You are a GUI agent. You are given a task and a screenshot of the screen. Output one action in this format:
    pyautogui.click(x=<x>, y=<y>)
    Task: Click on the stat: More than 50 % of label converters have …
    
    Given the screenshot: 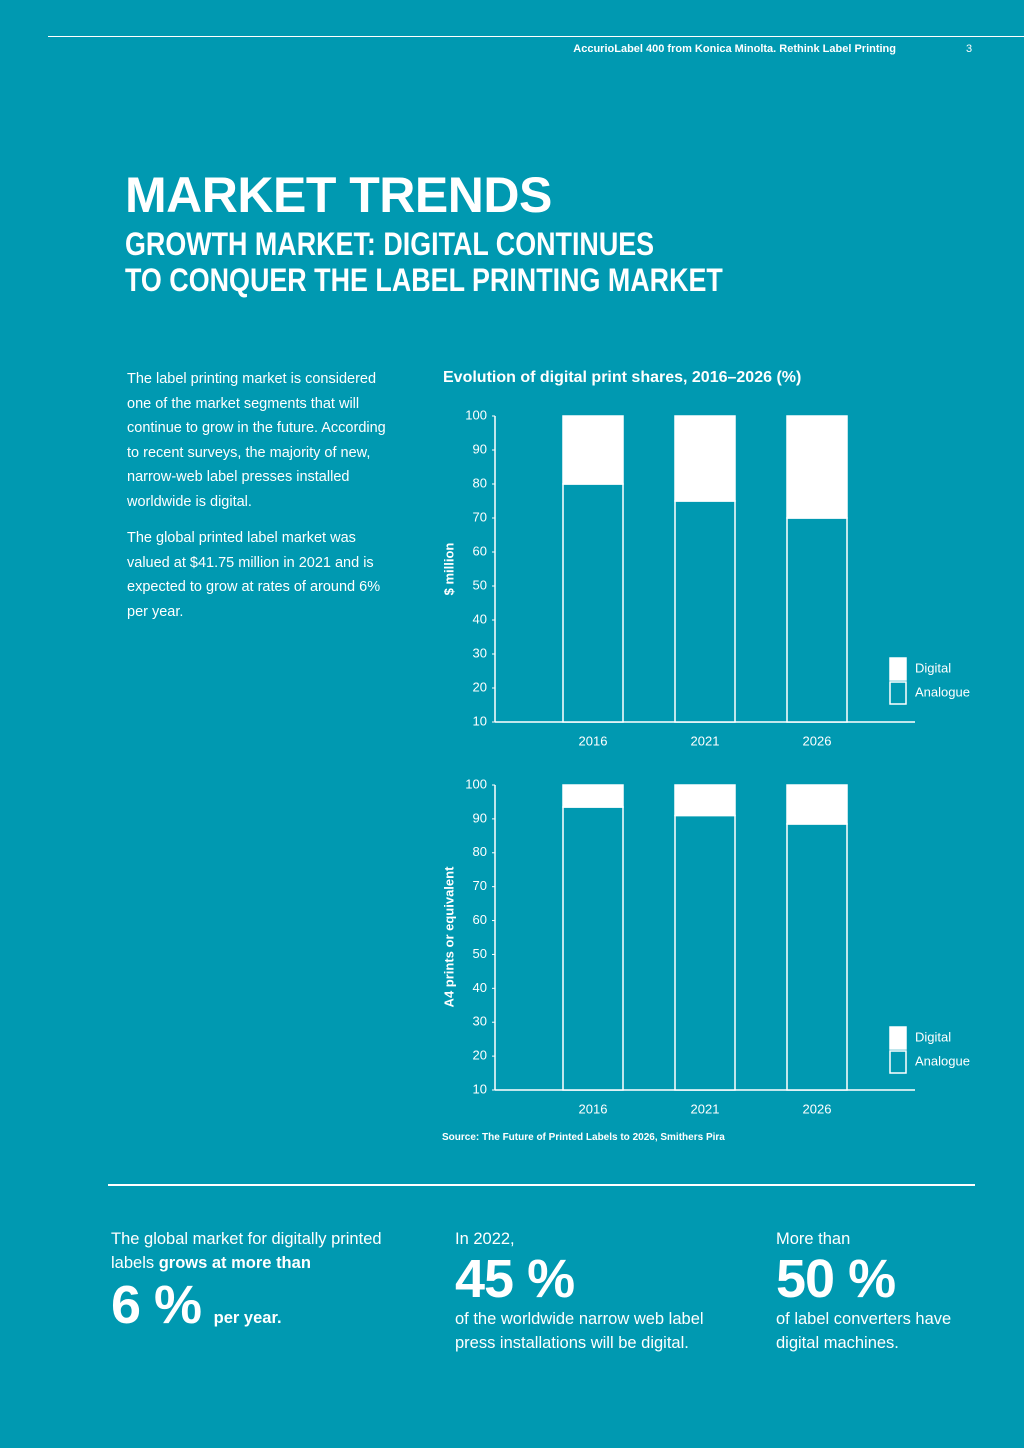 What is the action you would take?
    pyautogui.click(x=876, y=1291)
    